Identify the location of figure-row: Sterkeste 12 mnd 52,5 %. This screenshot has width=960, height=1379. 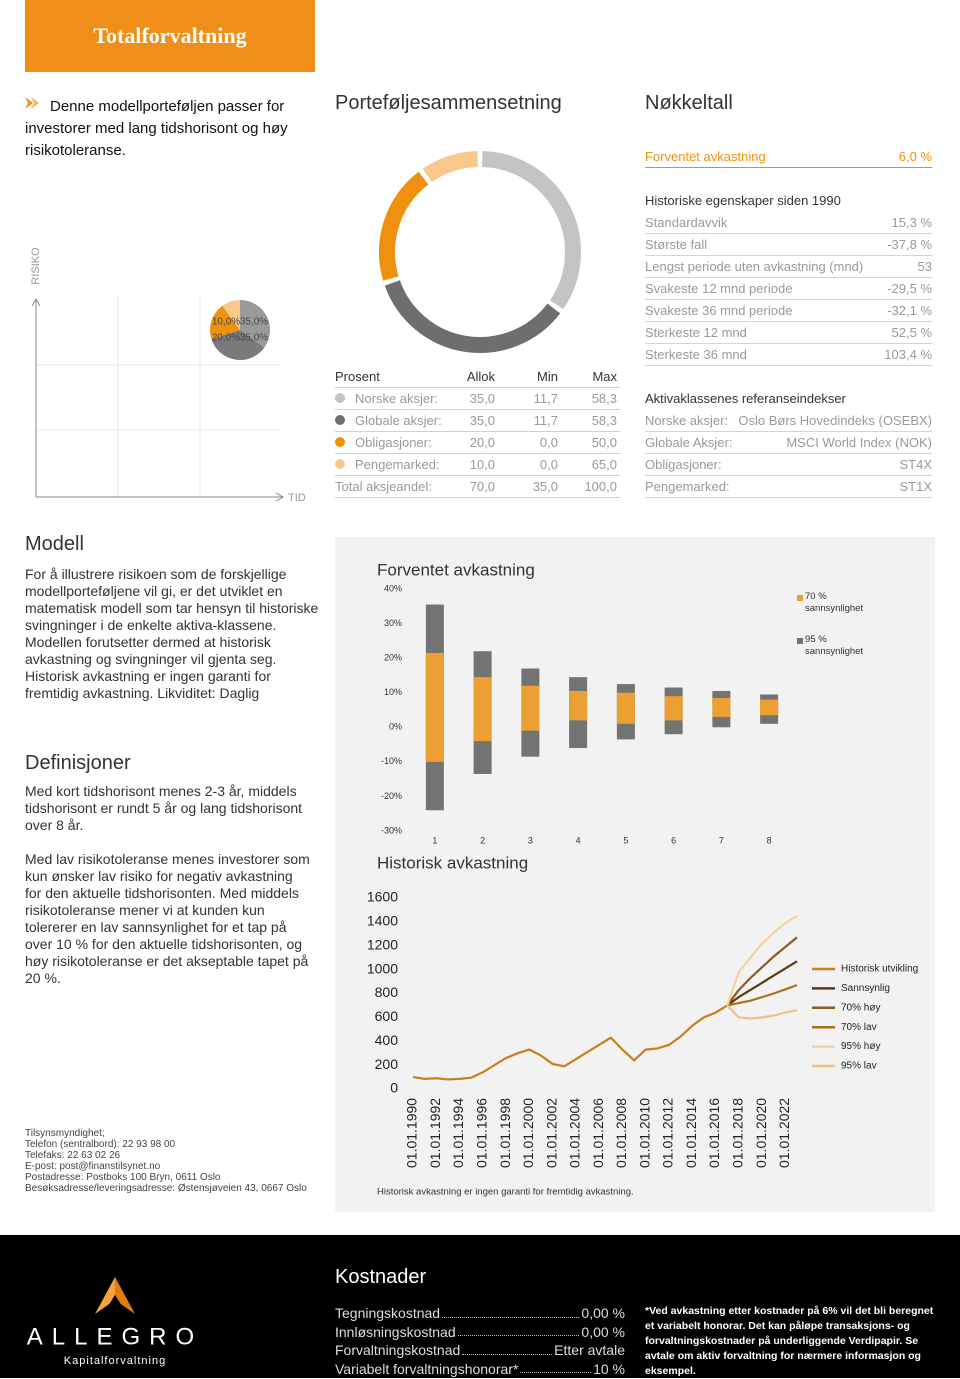
(788, 333).